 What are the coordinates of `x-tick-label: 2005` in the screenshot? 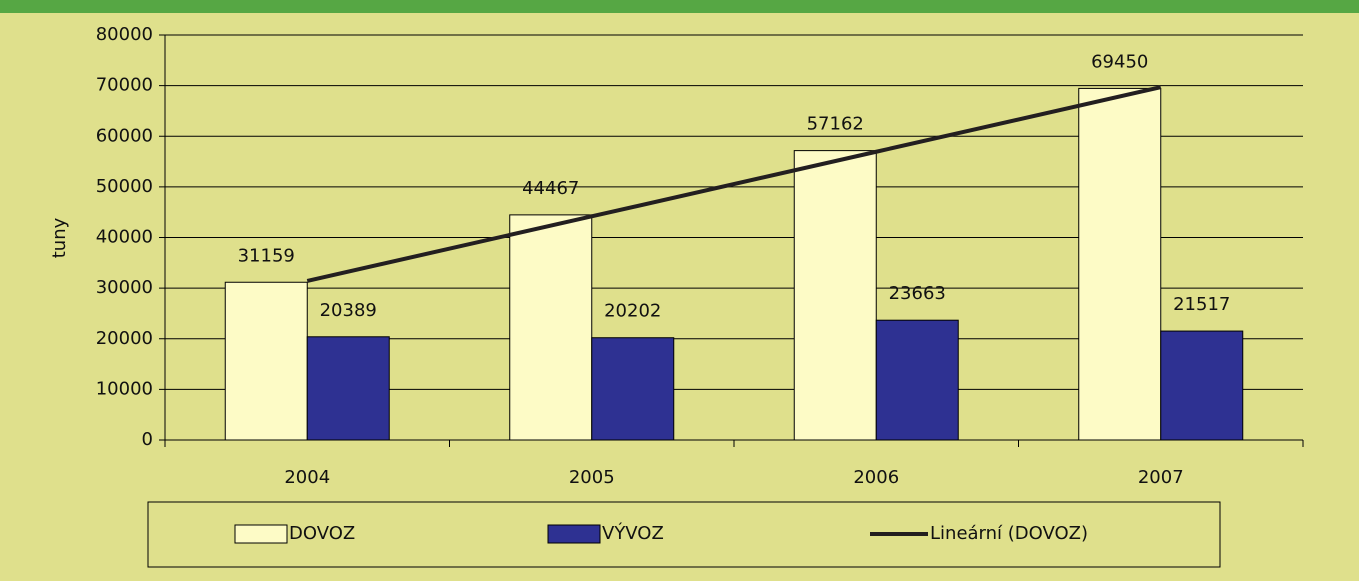 It's located at (592, 477).